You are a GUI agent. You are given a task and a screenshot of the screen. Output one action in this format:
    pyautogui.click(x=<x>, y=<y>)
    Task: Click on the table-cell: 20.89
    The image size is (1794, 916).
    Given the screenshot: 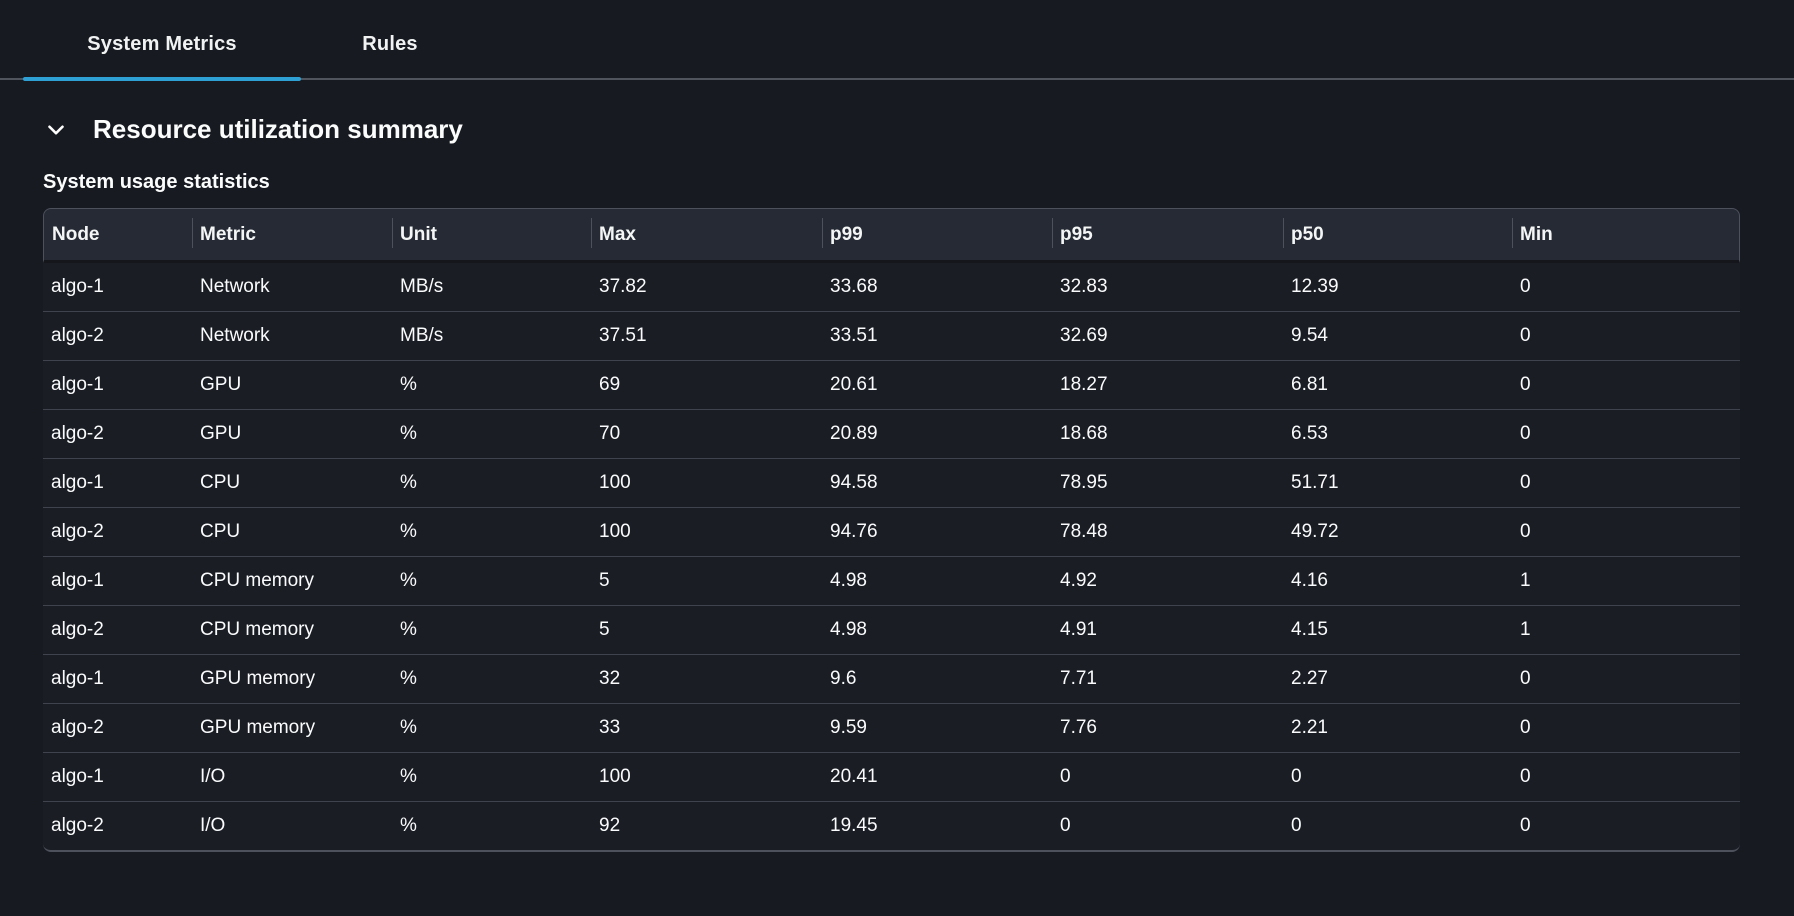 What is the action you would take?
    pyautogui.click(x=937, y=433)
    